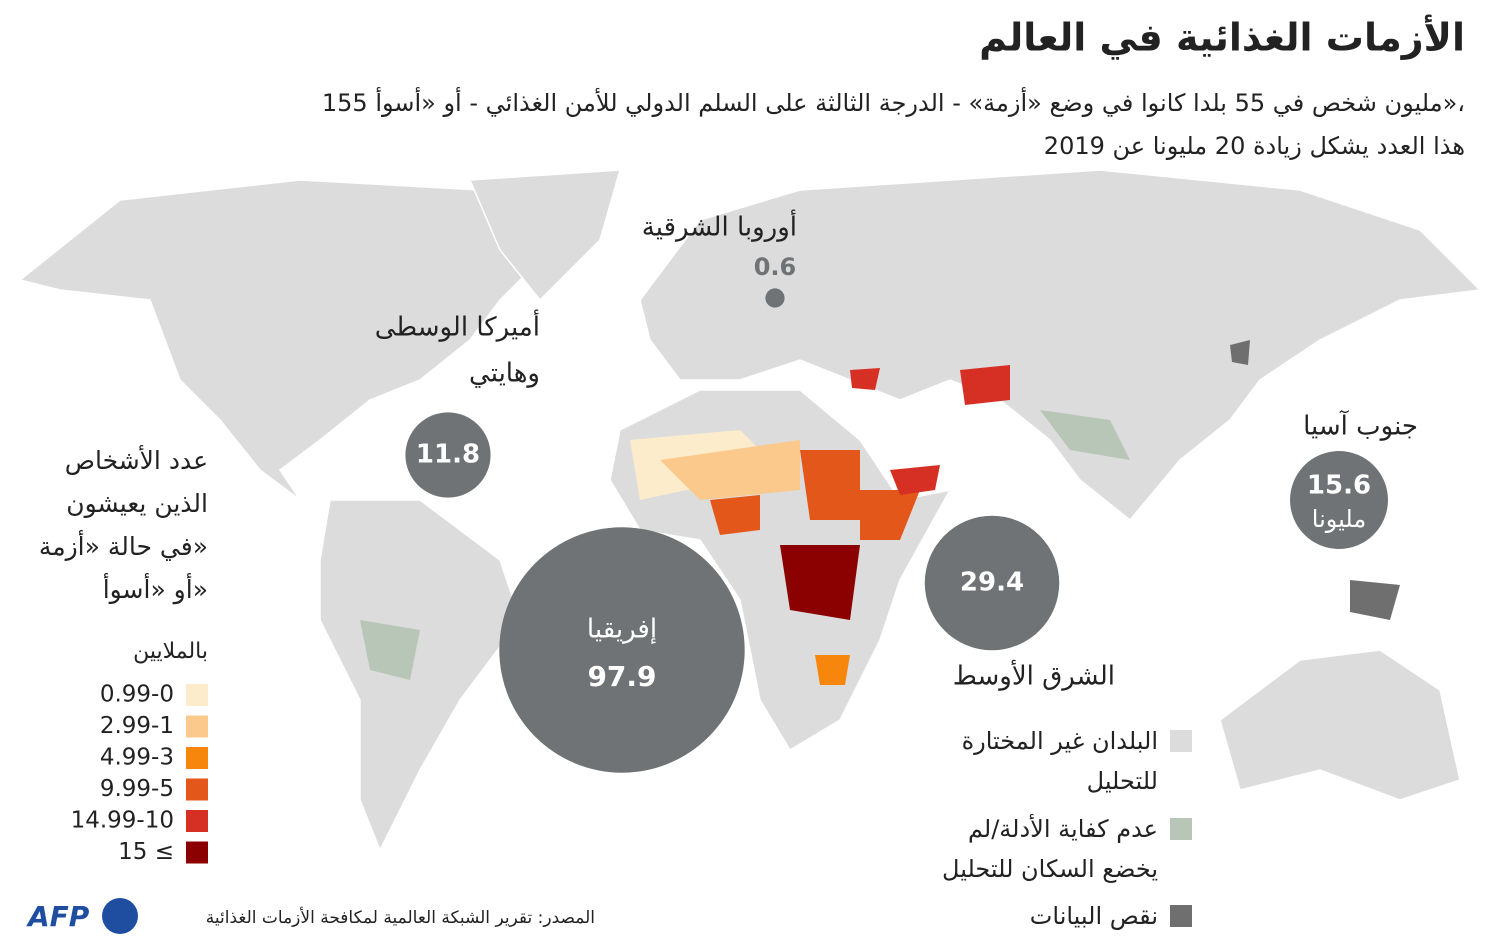  Describe the element at coordinates (1222, 37) in the screenshot. I see `title: الأزمات الغذائية في العالم` at that location.